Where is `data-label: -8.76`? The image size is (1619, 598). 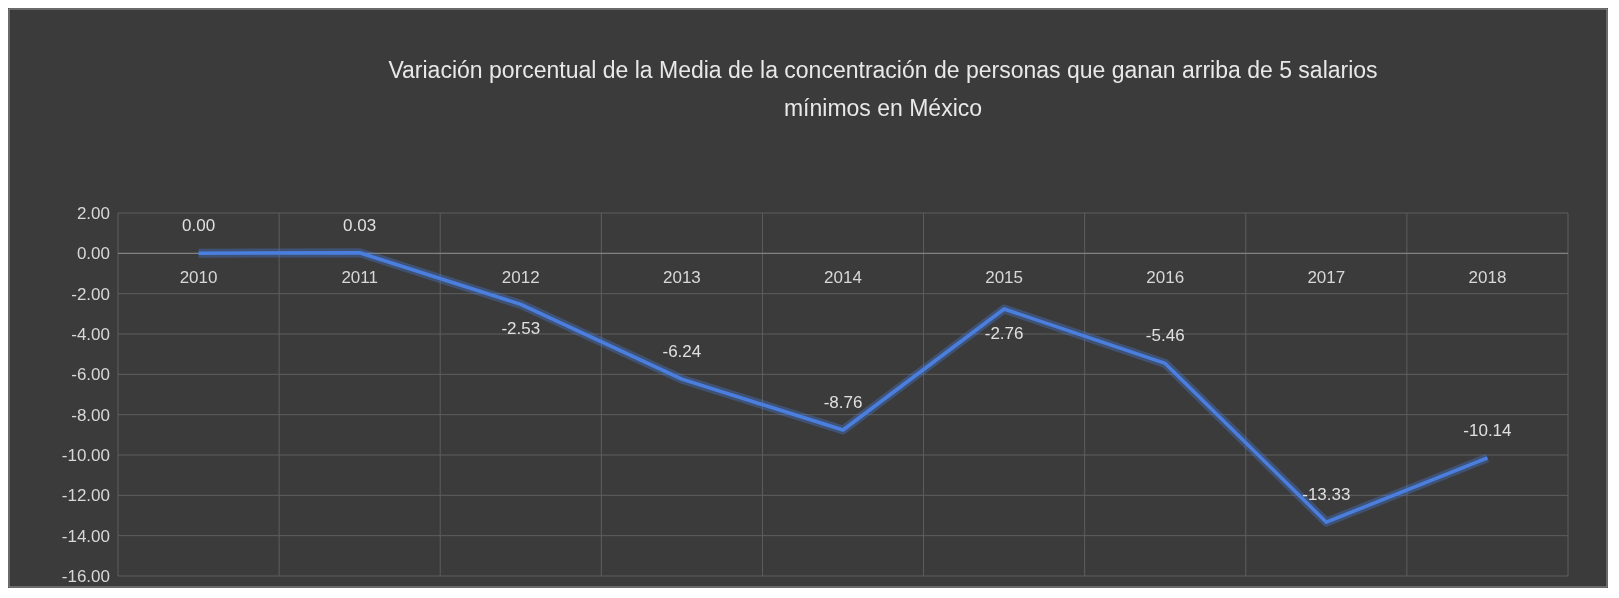
data-label: -8.76 is located at coordinates (843, 402).